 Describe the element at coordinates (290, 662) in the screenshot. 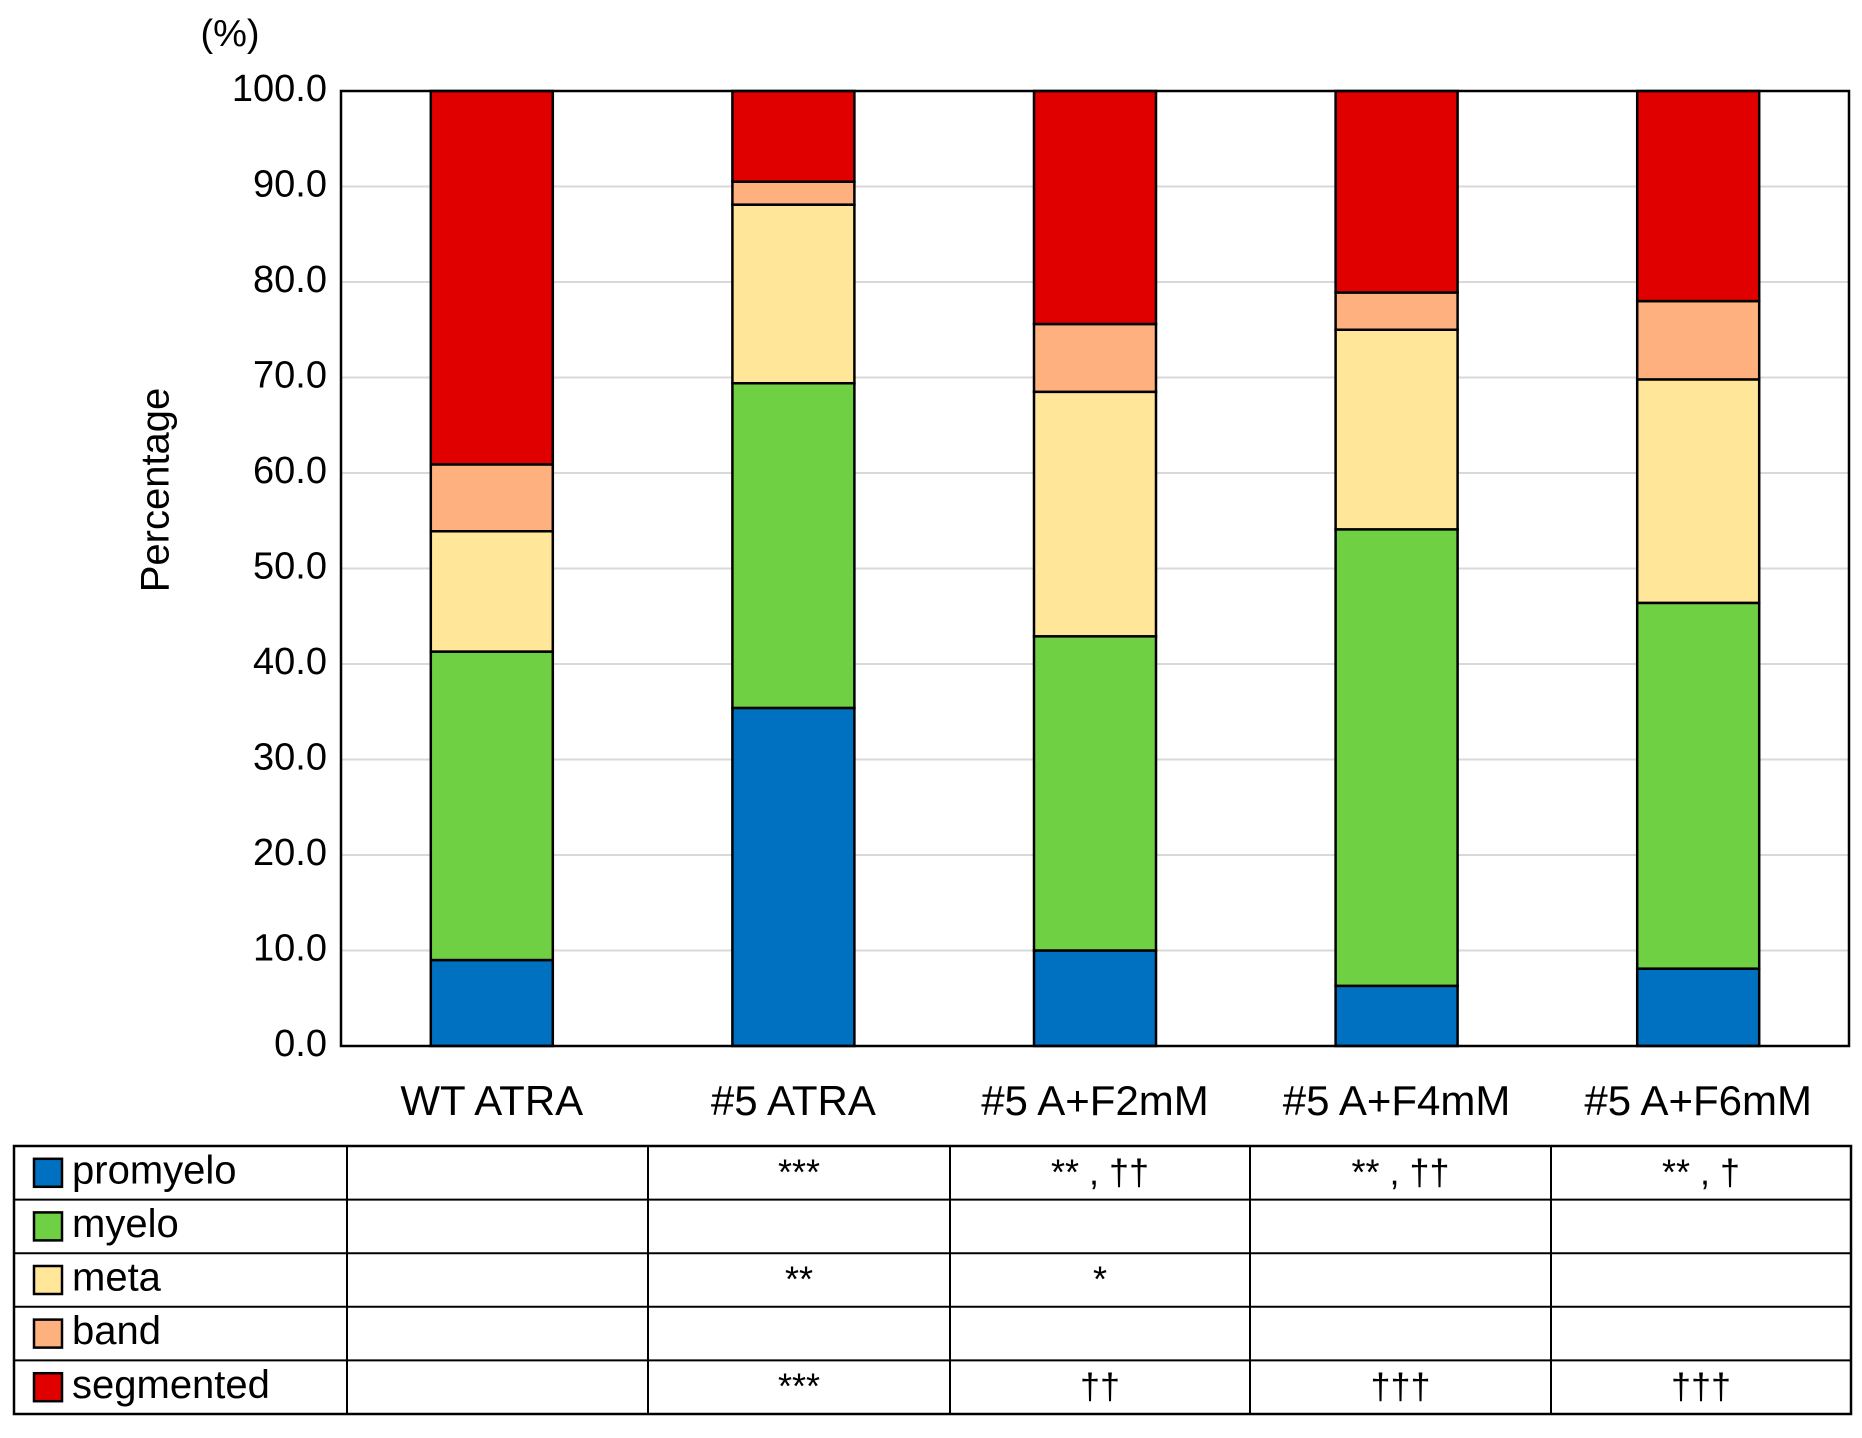

I see `y-tick-label: 40.0` at that location.